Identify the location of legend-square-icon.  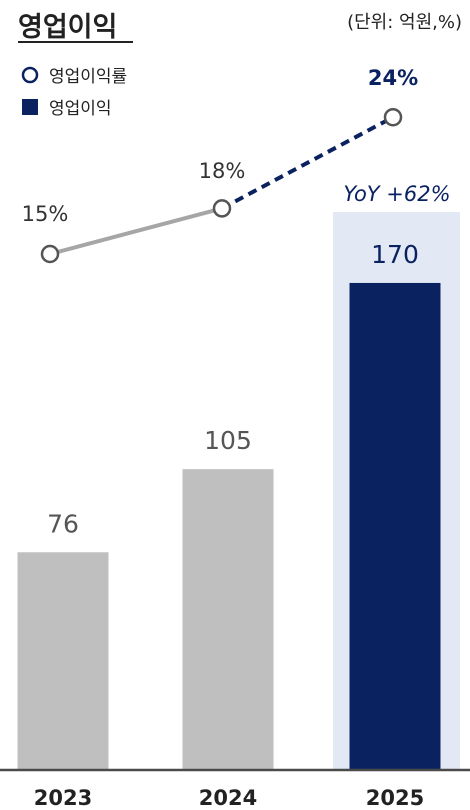
(30, 107).